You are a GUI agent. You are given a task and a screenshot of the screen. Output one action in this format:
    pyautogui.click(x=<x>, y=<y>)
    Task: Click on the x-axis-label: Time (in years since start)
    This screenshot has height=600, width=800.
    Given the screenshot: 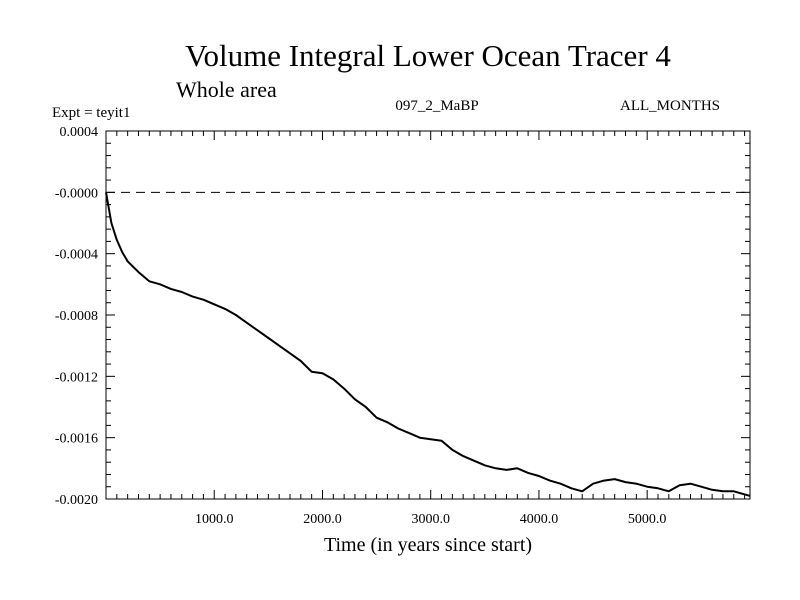 What is the action you would take?
    pyautogui.click(x=428, y=545)
    